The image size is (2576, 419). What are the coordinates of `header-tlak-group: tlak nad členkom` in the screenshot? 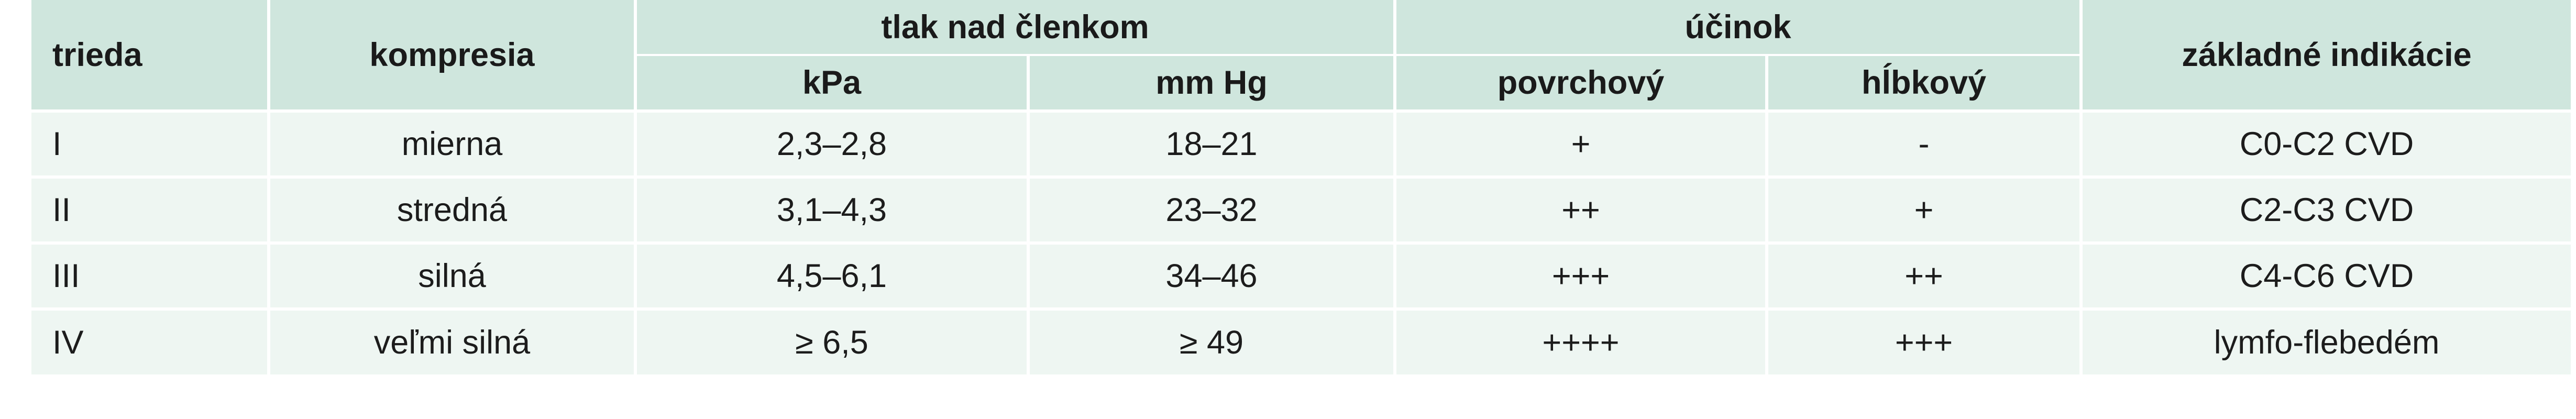 It's located at (1014, 28).